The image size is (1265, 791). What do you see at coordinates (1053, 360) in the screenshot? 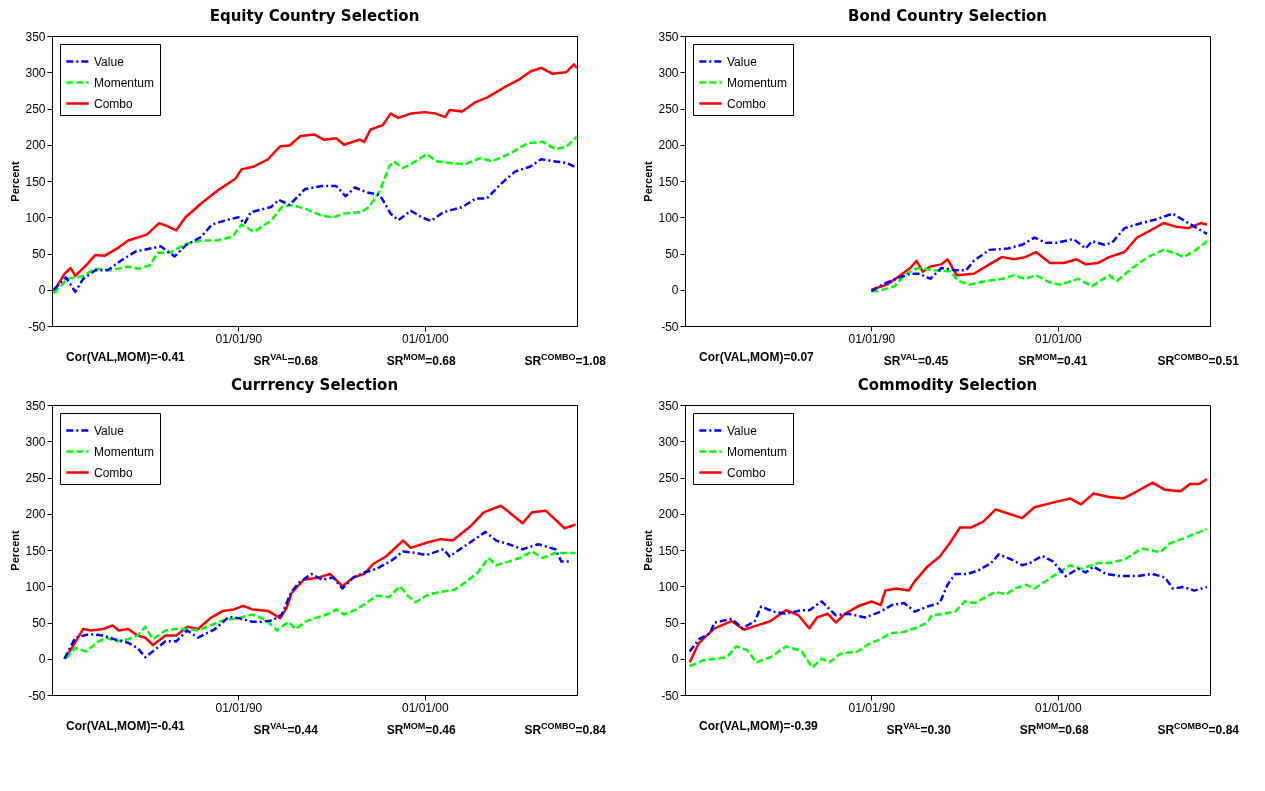
I see `text: SR$^{MOM}$=0.41` at bounding box center [1053, 360].